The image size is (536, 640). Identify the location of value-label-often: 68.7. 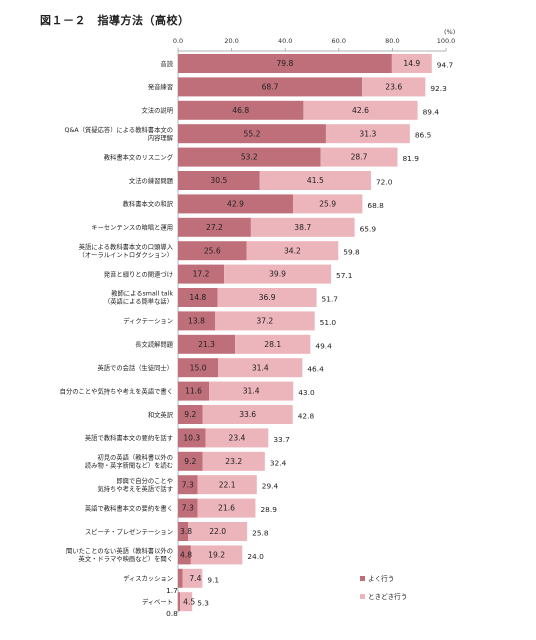
(270, 87).